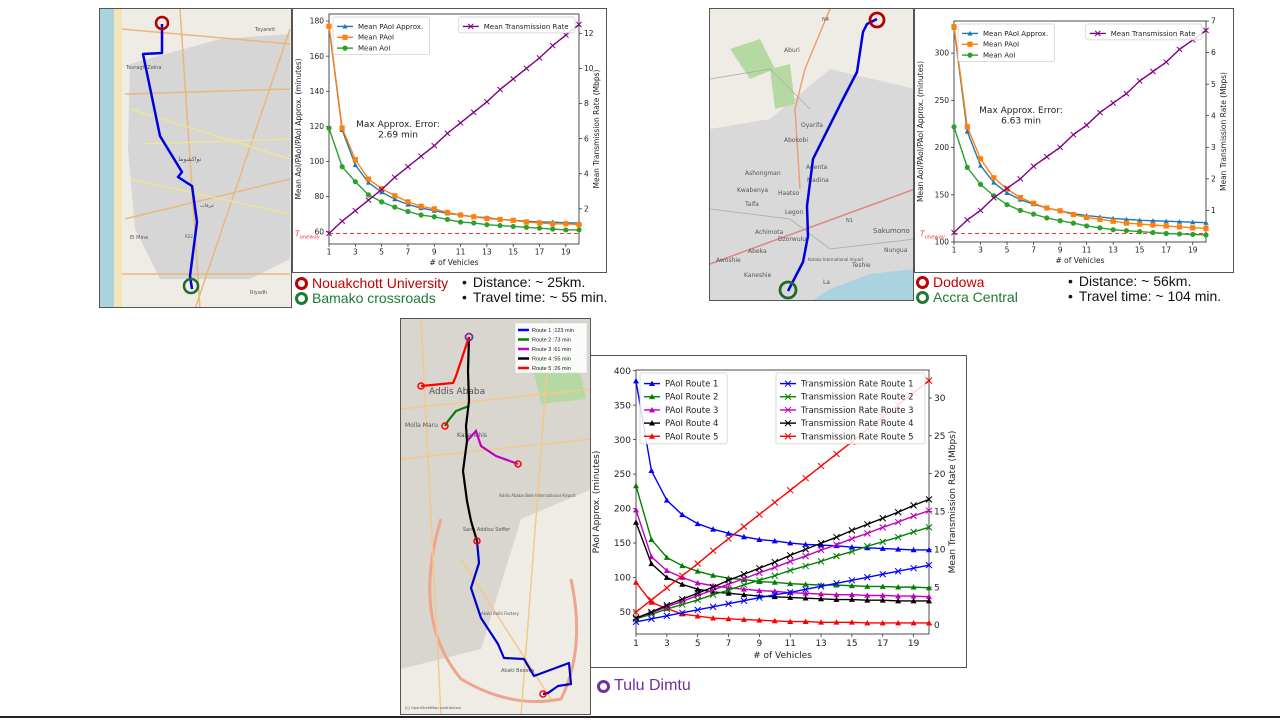 This screenshot has height=720, width=1280. Describe the element at coordinates (371, 283) in the screenshot. I see `origin-legend: Nouakchott University` at that location.